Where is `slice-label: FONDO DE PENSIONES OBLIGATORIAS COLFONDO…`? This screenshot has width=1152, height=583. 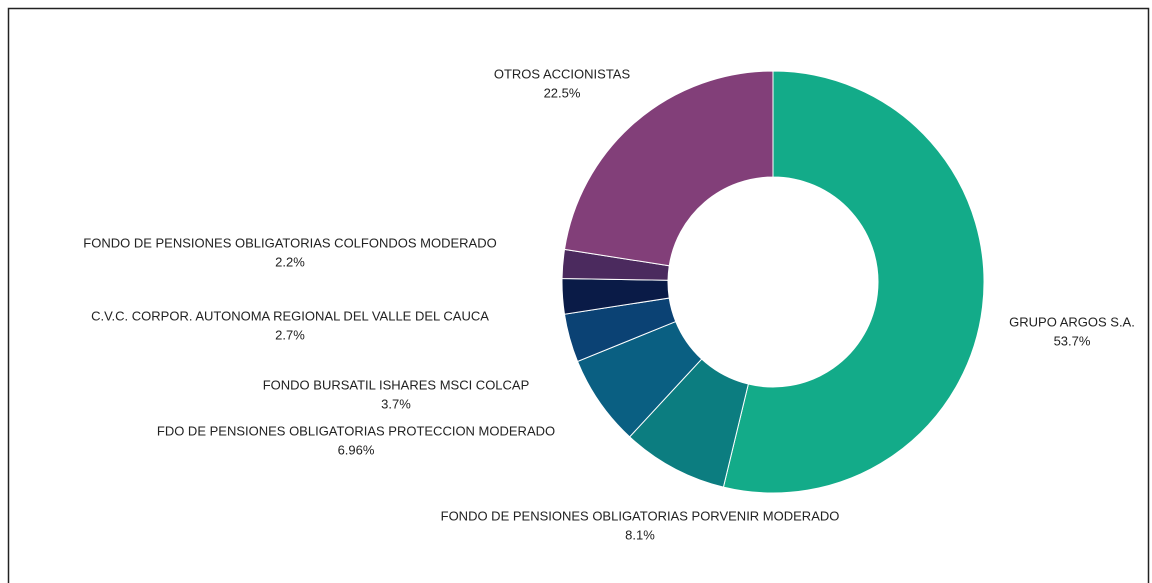
slice-label: FONDO DE PENSIONES OBLIGATORIAS COLFONDO… is located at coordinates (289, 242).